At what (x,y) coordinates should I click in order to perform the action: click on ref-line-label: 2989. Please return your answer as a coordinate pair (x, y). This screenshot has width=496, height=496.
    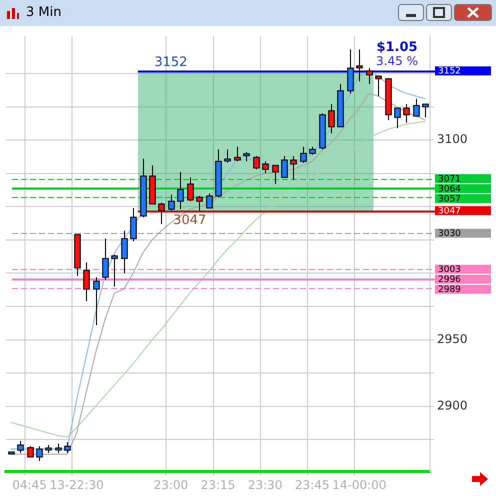
    Looking at the image, I should click on (450, 290).